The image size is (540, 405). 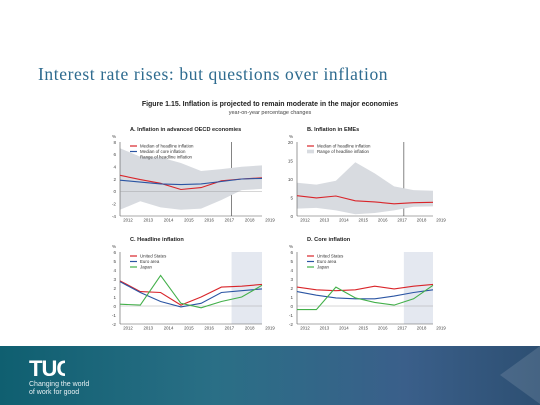 What do you see at coordinates (291, 179) in the screenshot?
I see `y-tick-label: 10` at bounding box center [291, 179].